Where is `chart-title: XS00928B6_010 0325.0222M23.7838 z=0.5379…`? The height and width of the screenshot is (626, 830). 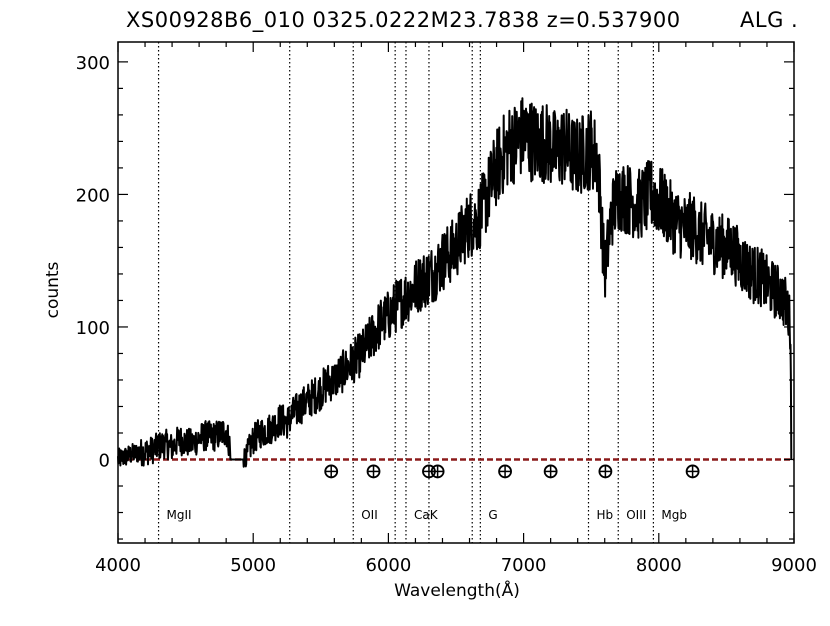
chart-title: XS00928B6_010 0325.0222M23.7838 z=0.5379… is located at coordinates (403, 20).